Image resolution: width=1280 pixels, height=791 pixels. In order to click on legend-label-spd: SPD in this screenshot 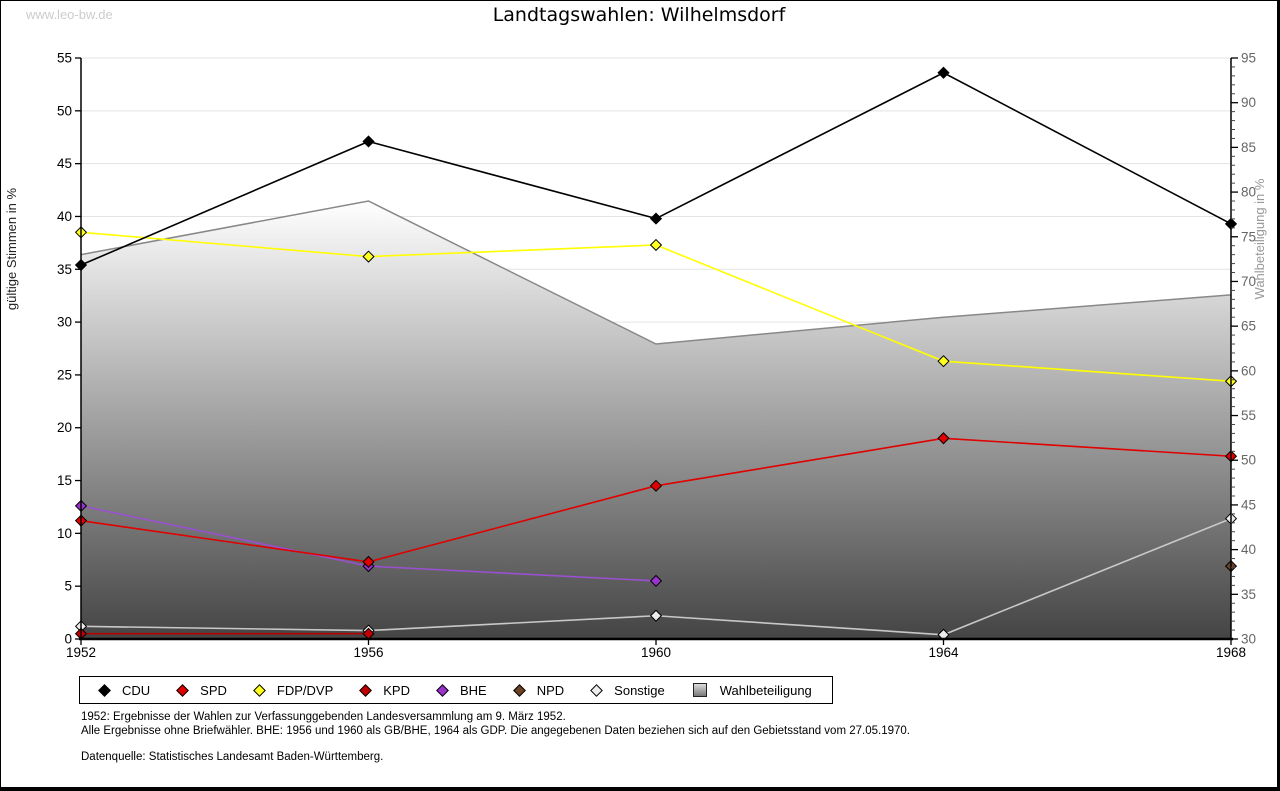, I will do `click(213, 690)`.